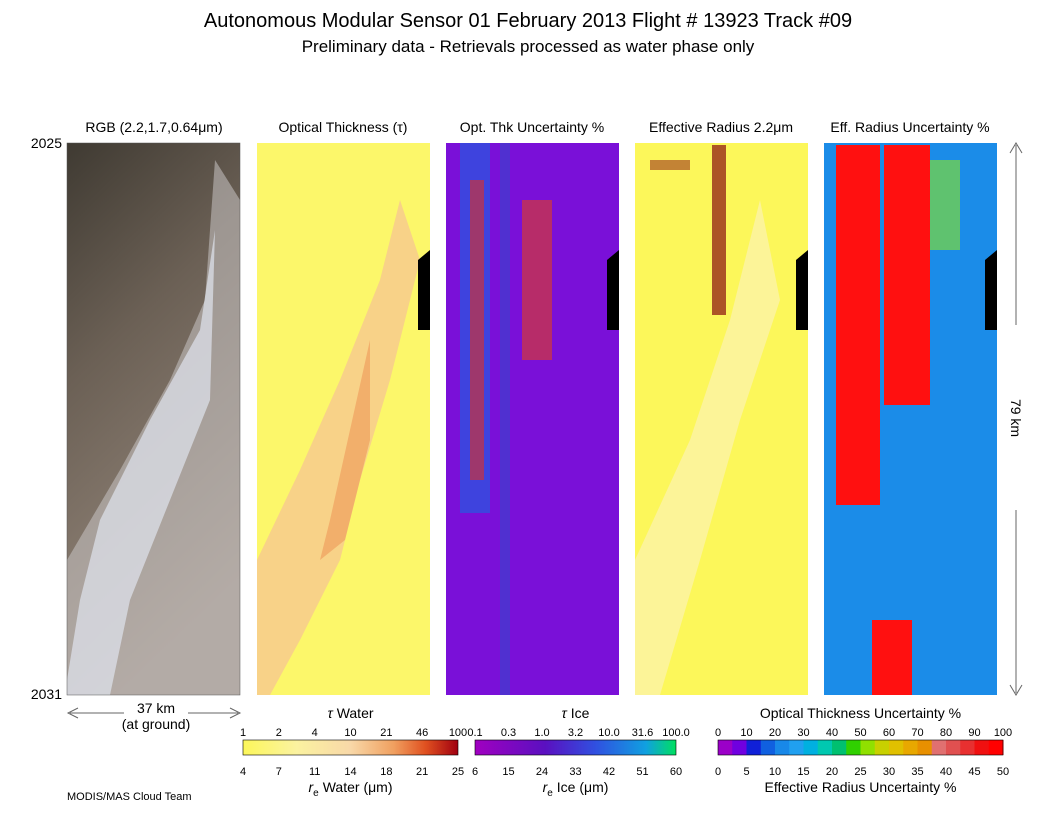 The height and width of the screenshot is (816, 1056). I want to click on colorbar-bottom-tick: 0, so click(718, 772).